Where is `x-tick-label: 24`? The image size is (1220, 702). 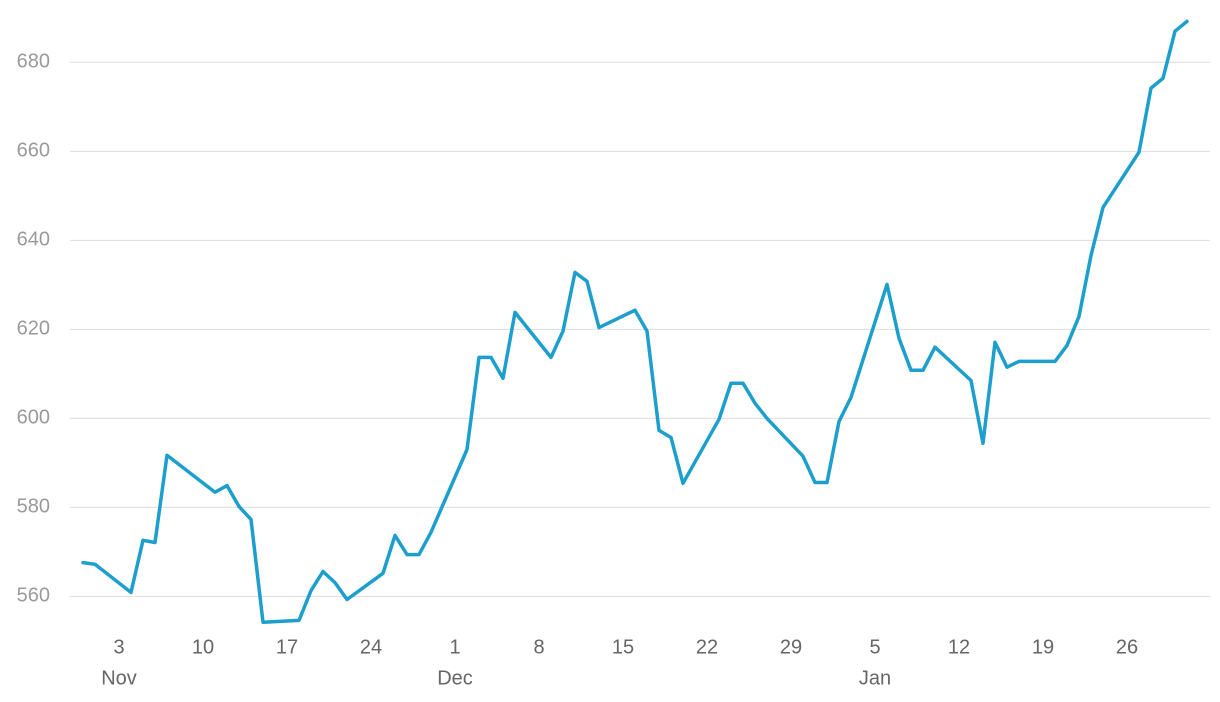 x-tick-label: 24 is located at coordinates (371, 647).